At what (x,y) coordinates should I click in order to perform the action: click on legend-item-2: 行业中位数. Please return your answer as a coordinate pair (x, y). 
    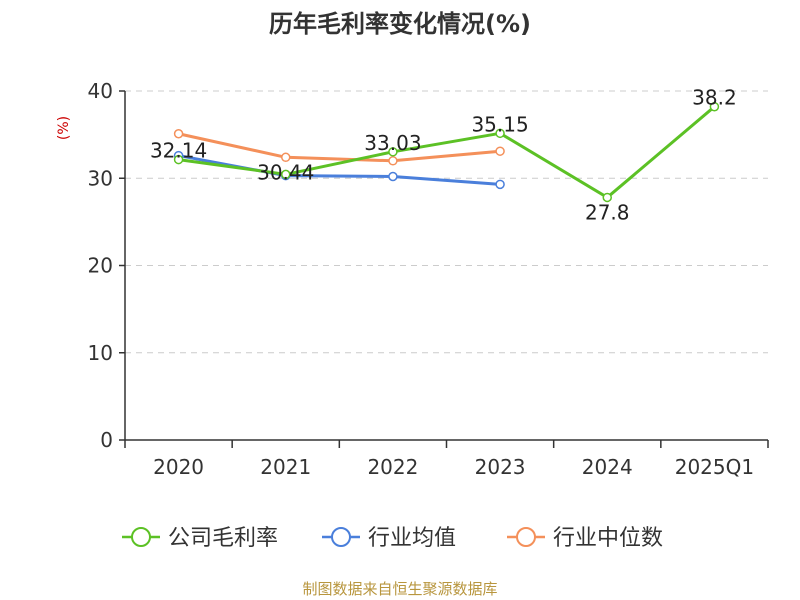
    Looking at the image, I should click on (585, 538).